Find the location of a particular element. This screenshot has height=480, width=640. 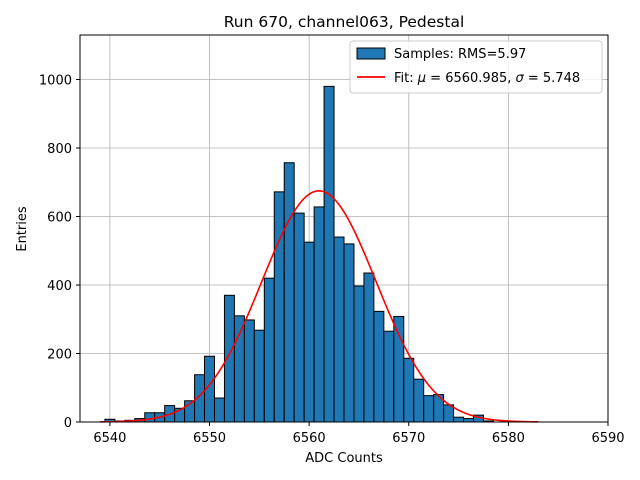

x-tick-label: 6540 is located at coordinates (109, 438).